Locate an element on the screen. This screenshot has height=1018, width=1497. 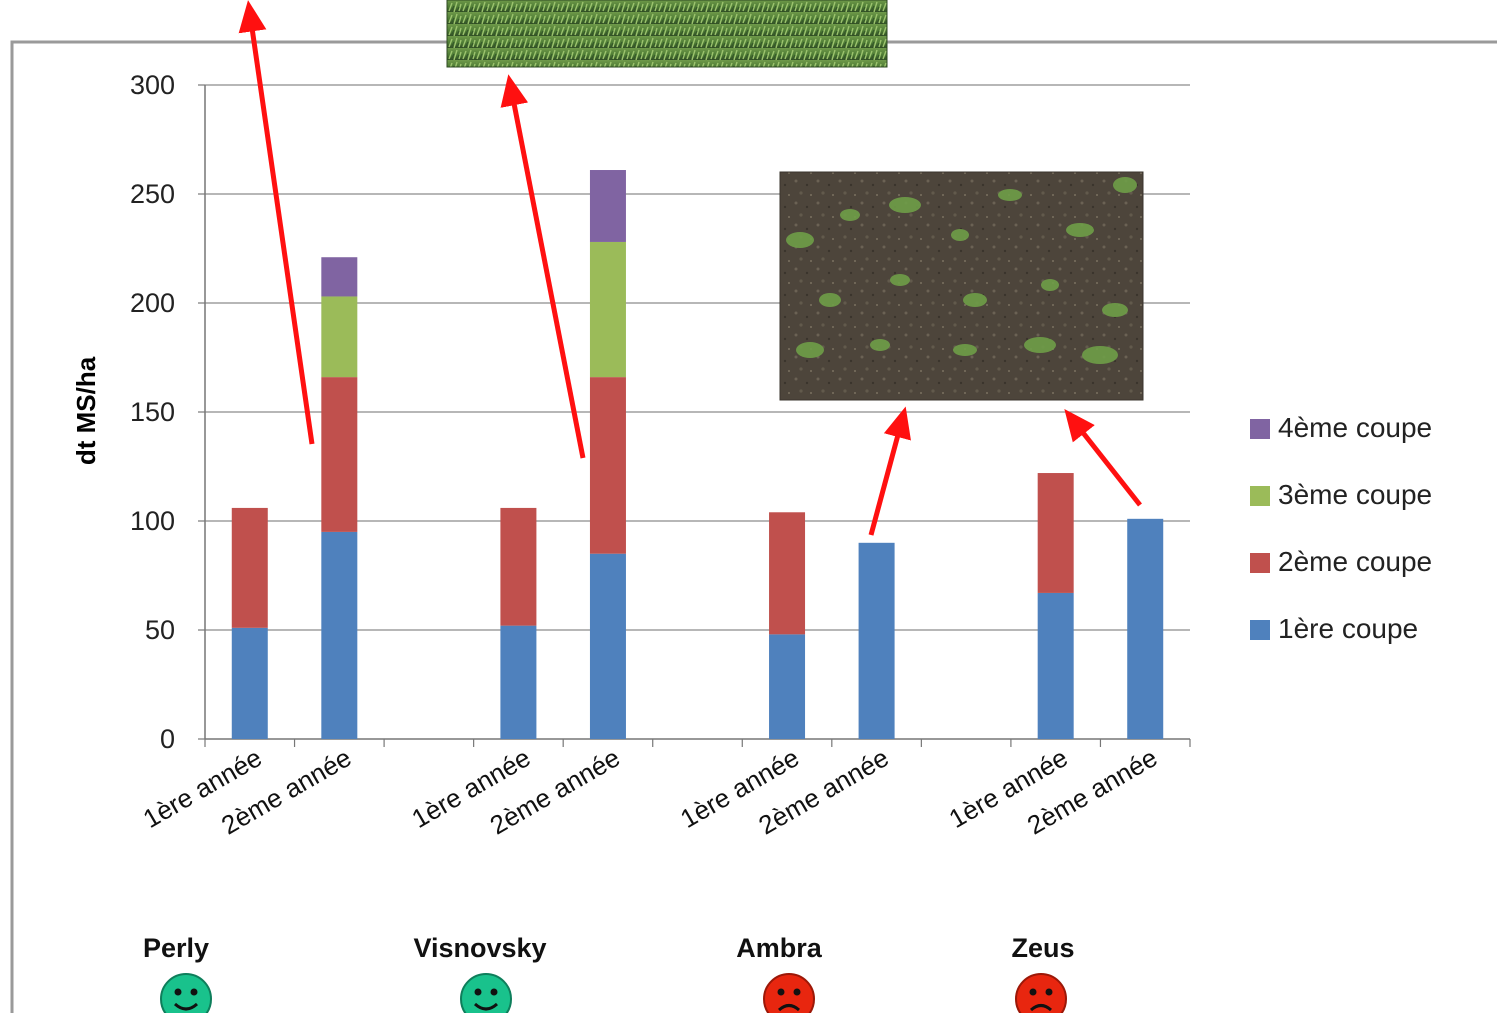
variety-name: Perly is located at coordinates (176, 948).